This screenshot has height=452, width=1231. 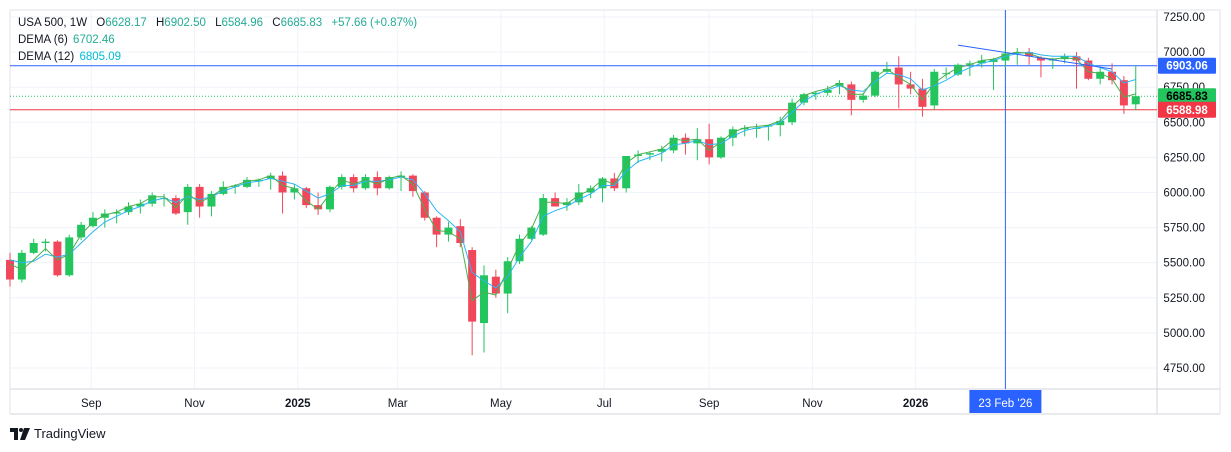 What do you see at coordinates (1184, 264) in the screenshot?
I see `y-tick-label: 5500.00` at bounding box center [1184, 264].